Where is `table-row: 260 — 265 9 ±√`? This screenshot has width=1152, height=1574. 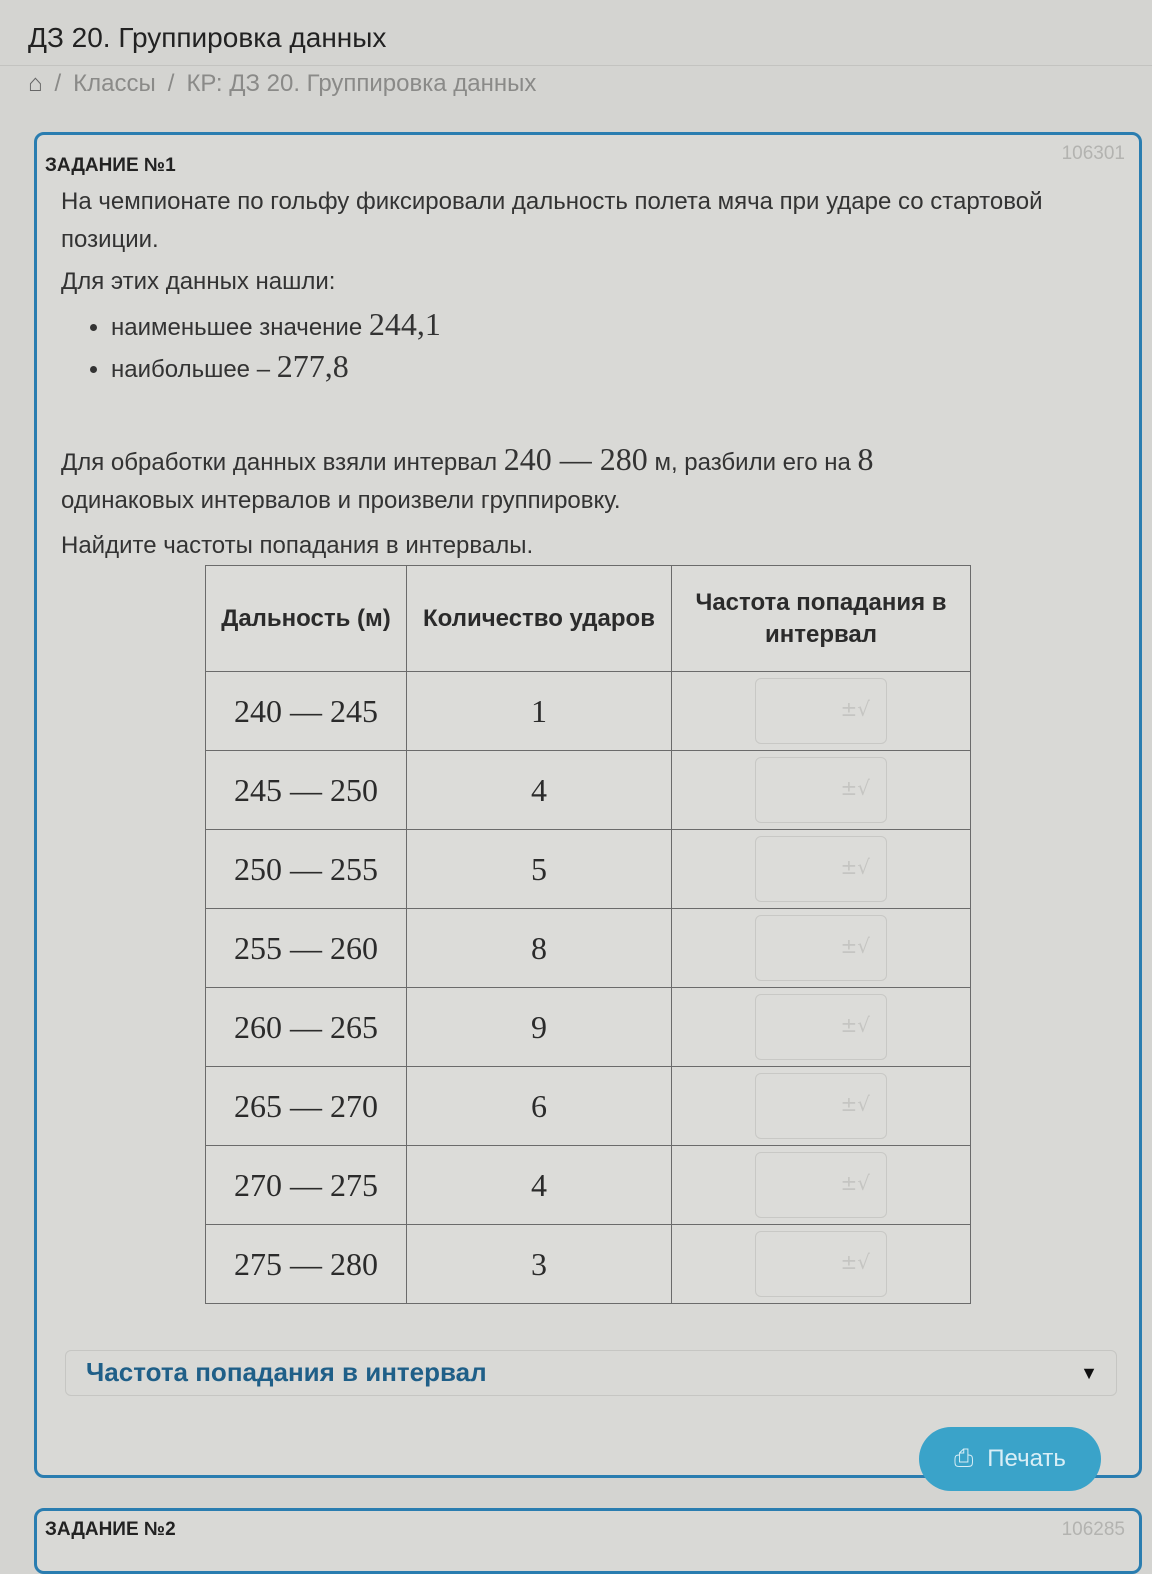
table-row: 260 — 265 9 ±√ is located at coordinates (588, 1027).